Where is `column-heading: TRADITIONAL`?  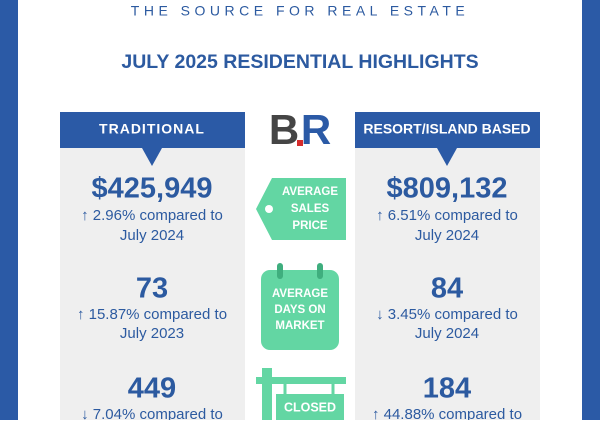
column-heading: TRADITIONAL is located at coordinates (152, 129).